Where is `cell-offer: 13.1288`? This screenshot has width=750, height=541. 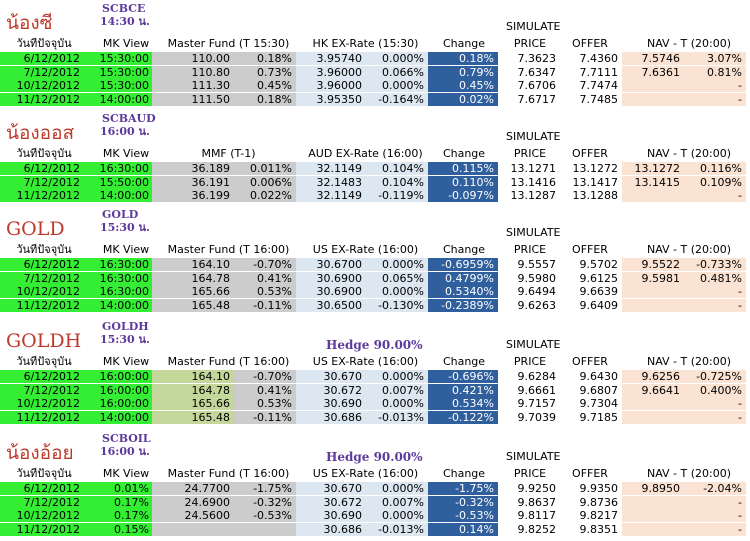
cell-offer: 13.1288 is located at coordinates (595, 195).